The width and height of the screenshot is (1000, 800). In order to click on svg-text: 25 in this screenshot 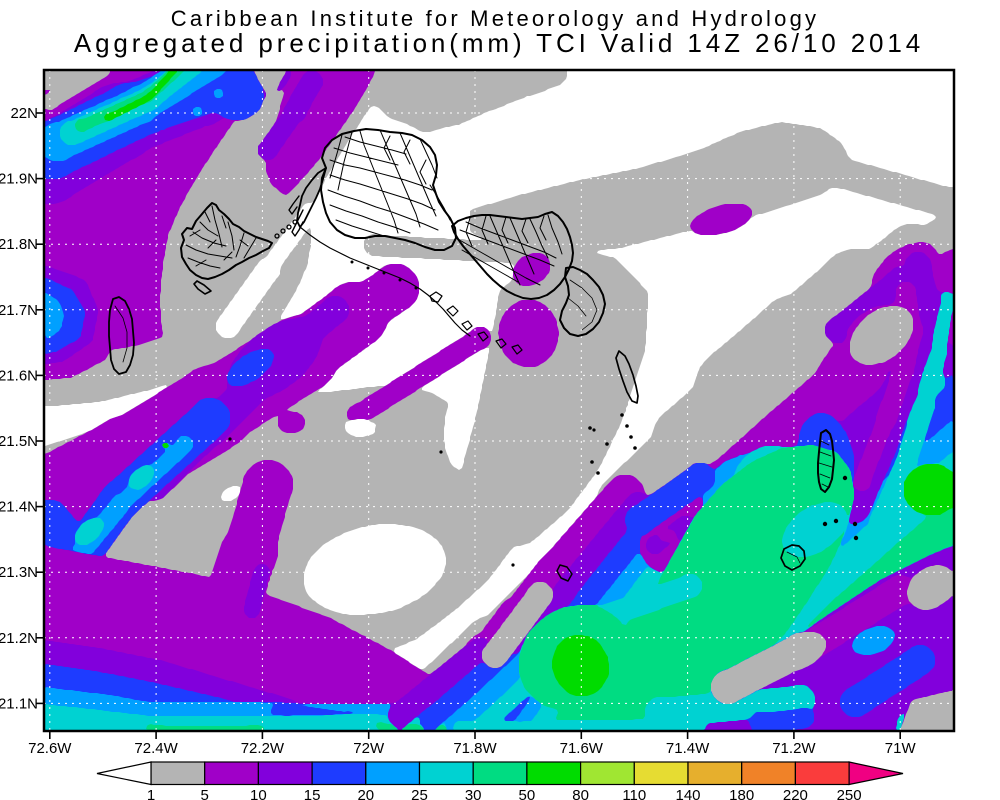, I will do `click(419, 793)`.